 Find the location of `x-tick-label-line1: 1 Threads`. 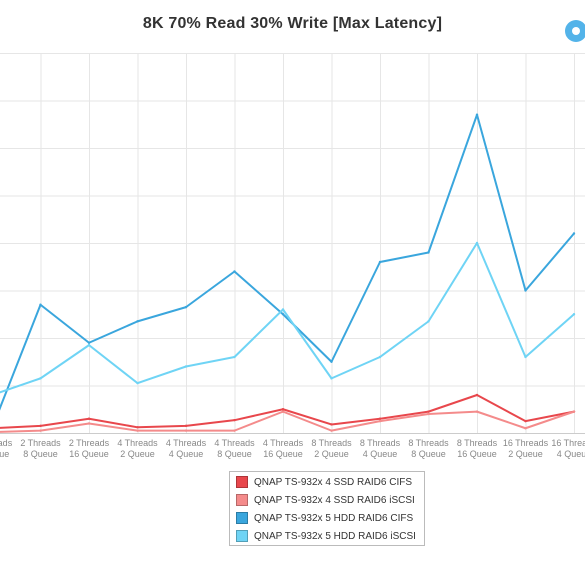

x-tick-label-line1: 1 Threads is located at coordinates (6, 443).